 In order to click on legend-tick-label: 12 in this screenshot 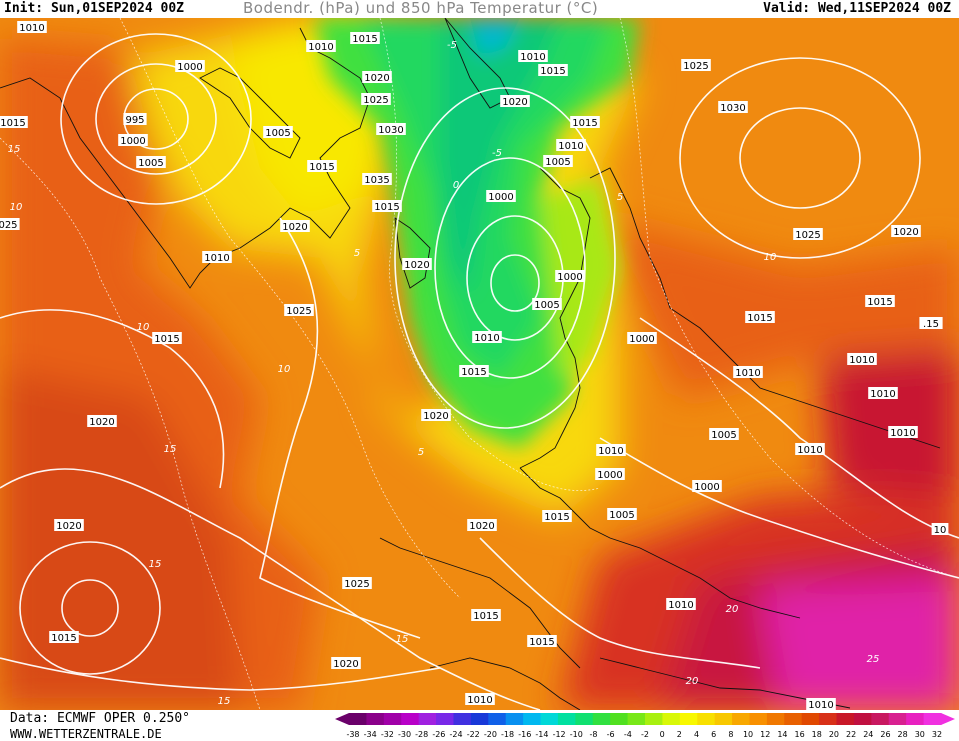, I will do `click(765, 734)`.